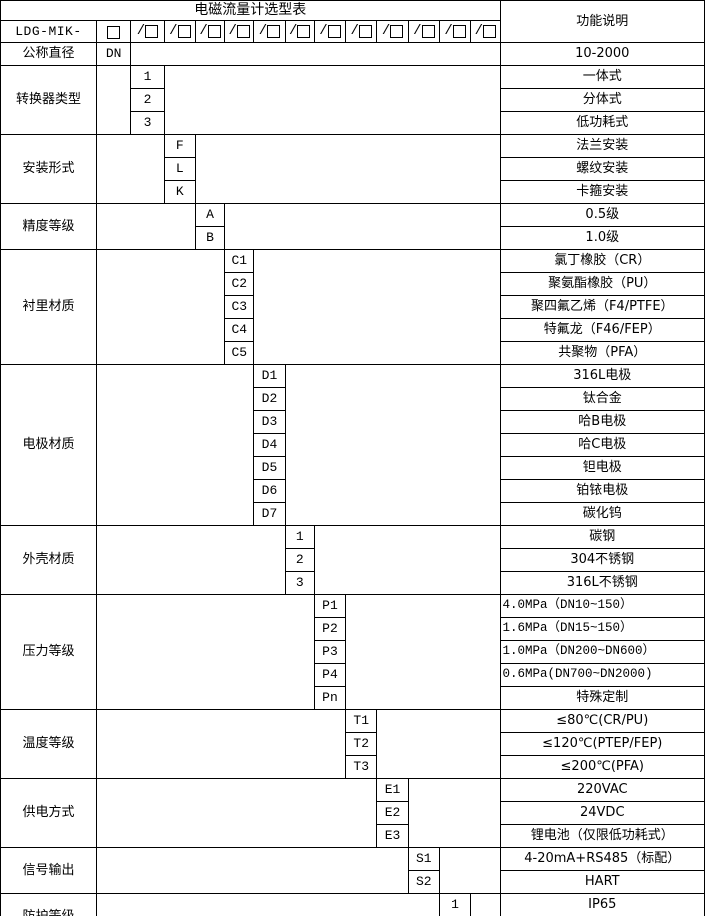 The width and height of the screenshot is (705, 916). I want to click on model-code-slot-4: /, so click(210, 31).